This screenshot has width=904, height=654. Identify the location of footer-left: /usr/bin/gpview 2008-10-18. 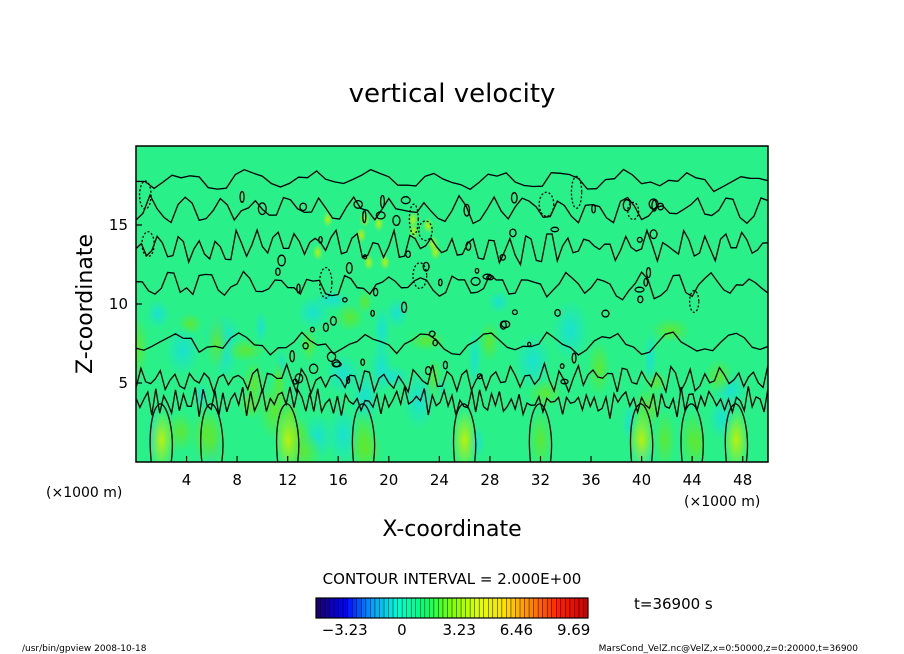
(84, 649).